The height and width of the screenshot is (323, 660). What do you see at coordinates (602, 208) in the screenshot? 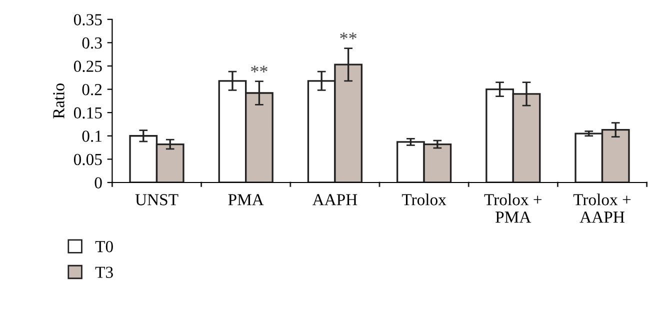
I see `x-tick-label: Trolox + AAPH` at bounding box center [602, 208].